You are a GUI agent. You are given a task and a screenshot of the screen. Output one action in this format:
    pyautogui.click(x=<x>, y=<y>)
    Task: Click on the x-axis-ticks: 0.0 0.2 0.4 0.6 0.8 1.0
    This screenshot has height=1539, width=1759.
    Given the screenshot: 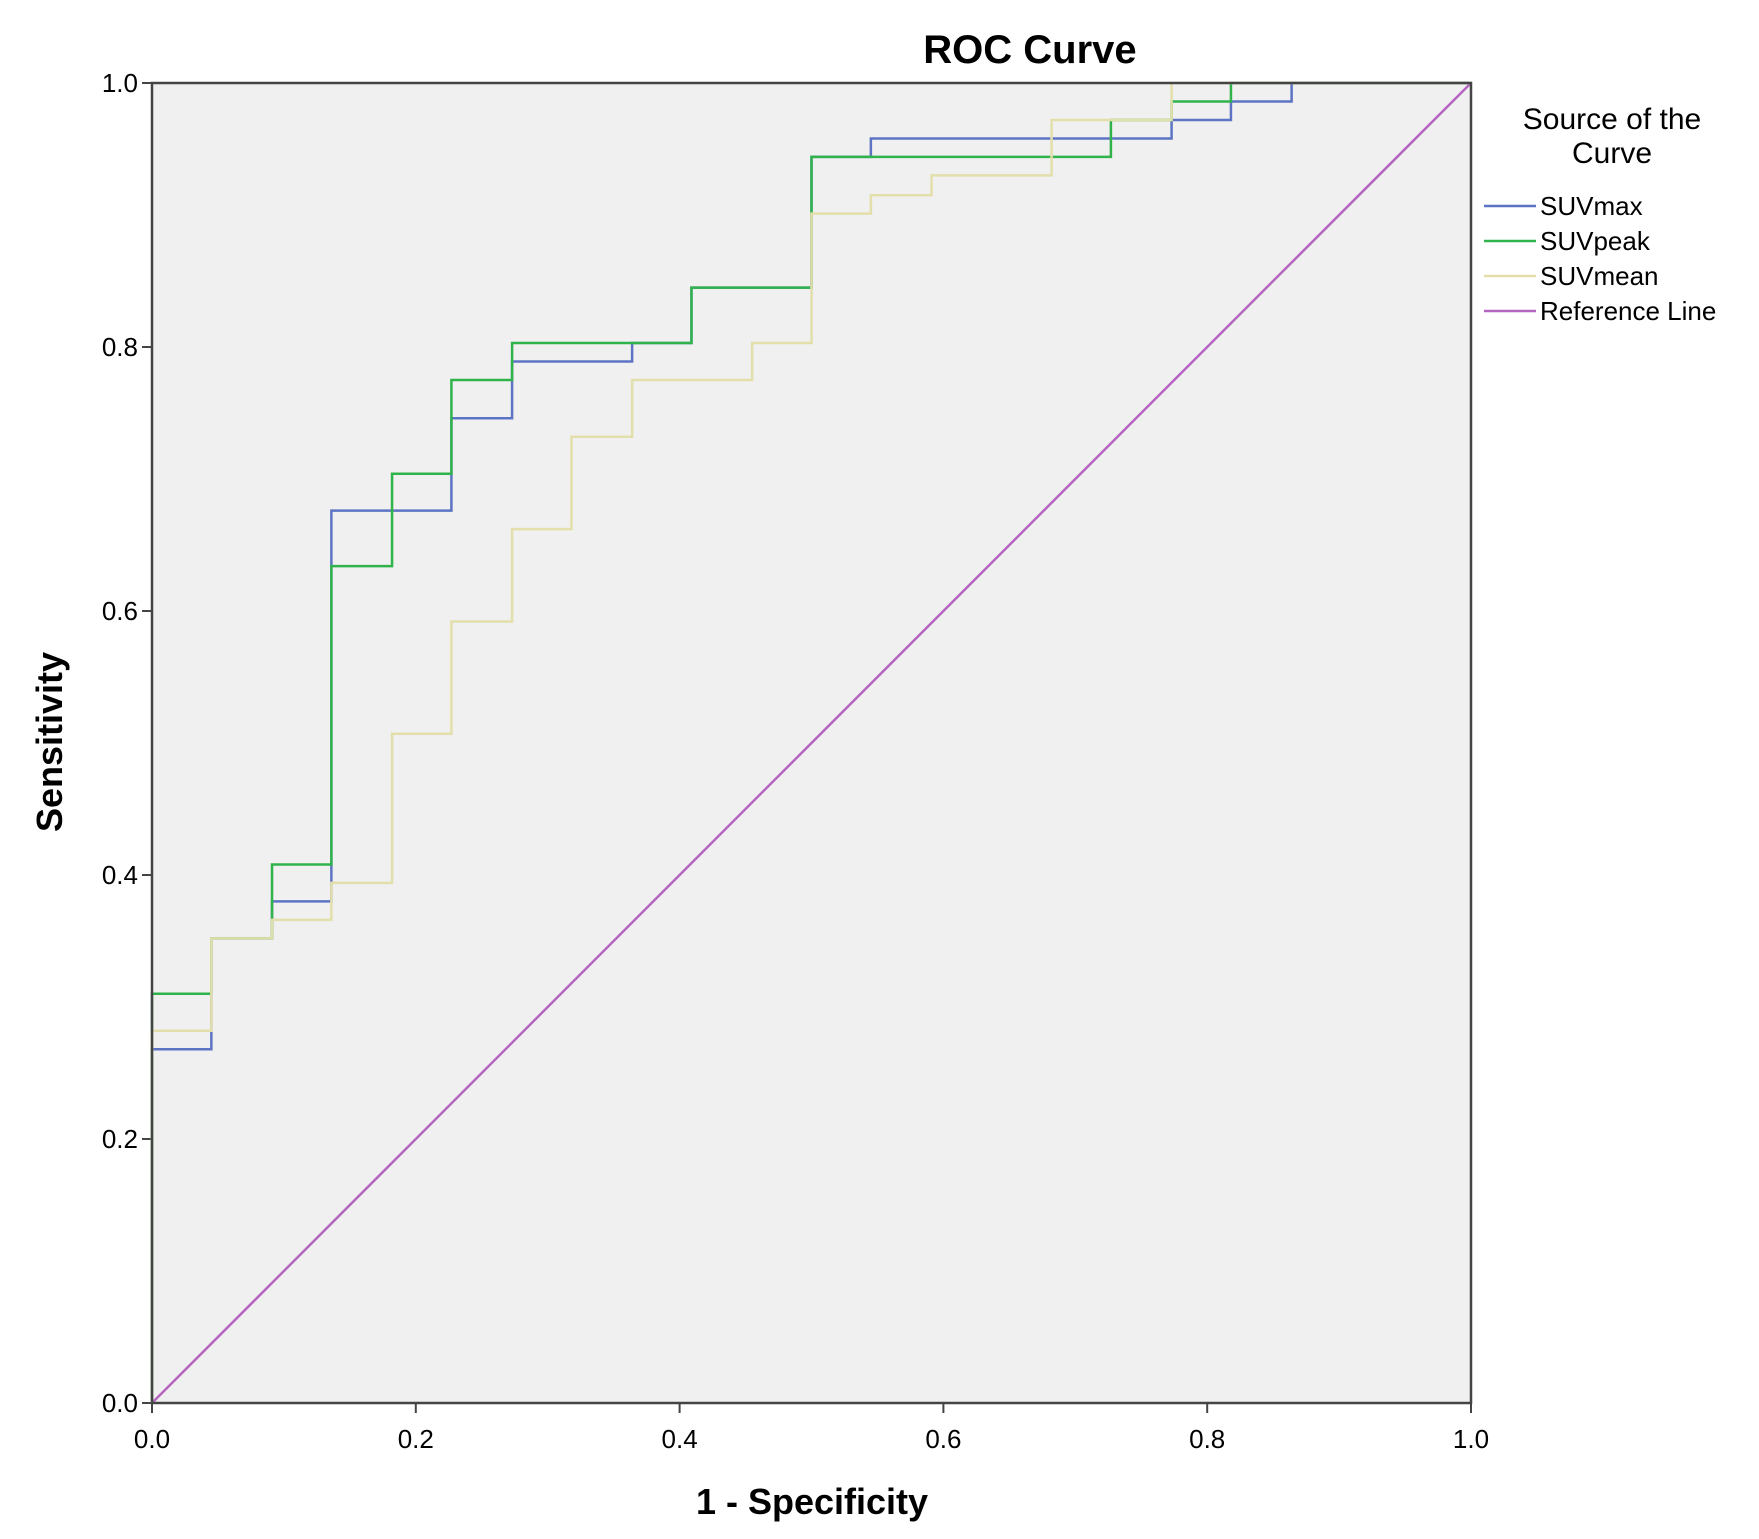 What is the action you would take?
    pyautogui.click(x=811, y=1428)
    